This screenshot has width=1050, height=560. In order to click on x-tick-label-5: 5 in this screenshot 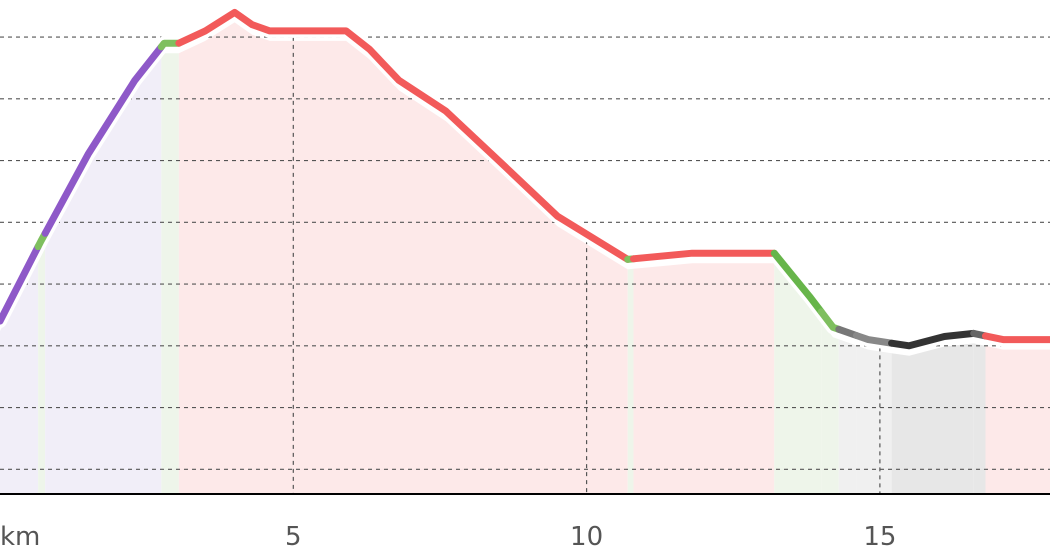, I will do `click(293, 537)`.